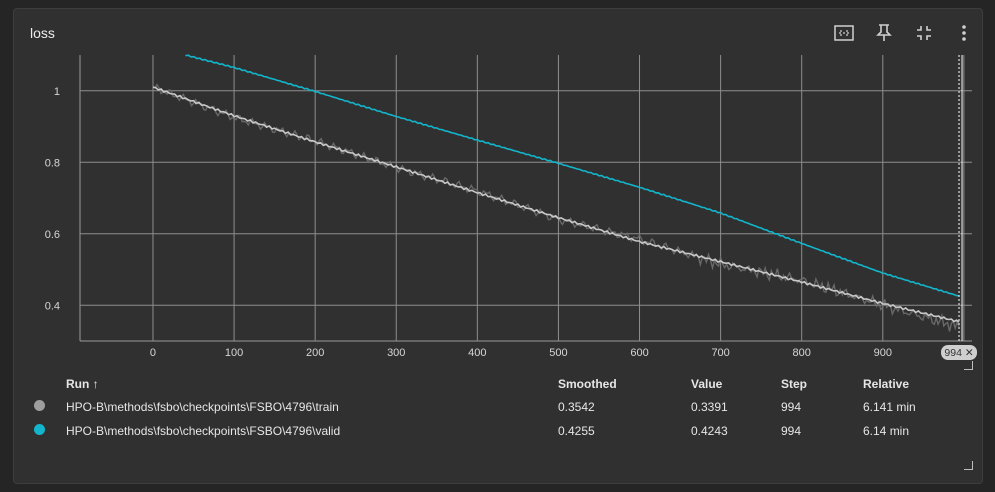 This screenshot has width=995, height=492. Describe the element at coordinates (234, 353) in the screenshot. I see `x-tick-label: 100` at that location.